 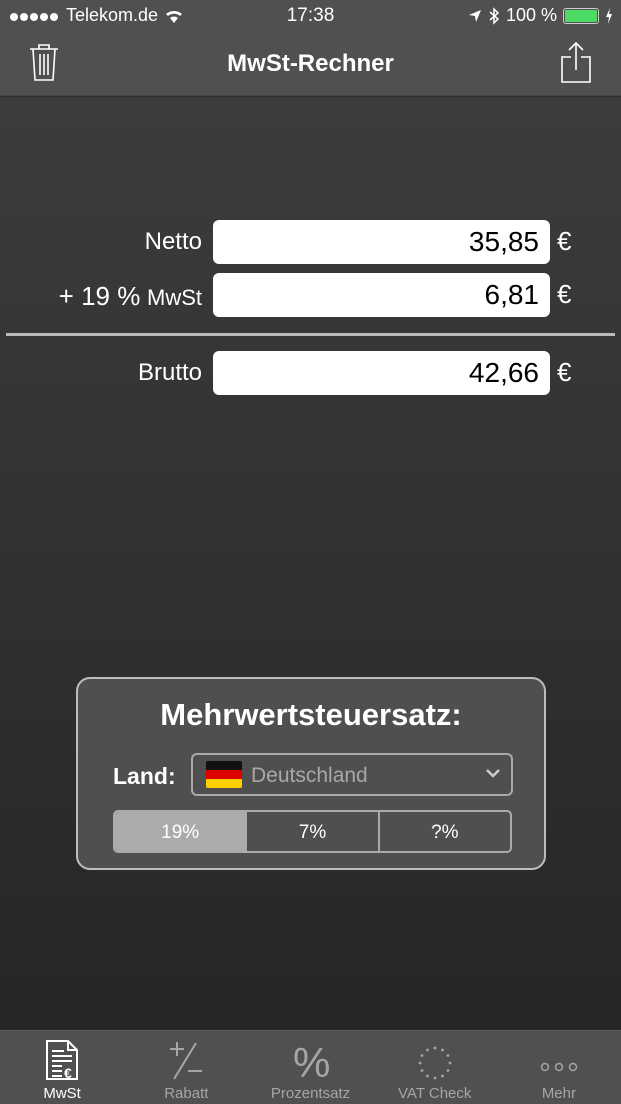 What do you see at coordinates (493, 773) in the screenshot?
I see `chevron-down-icon` at bounding box center [493, 773].